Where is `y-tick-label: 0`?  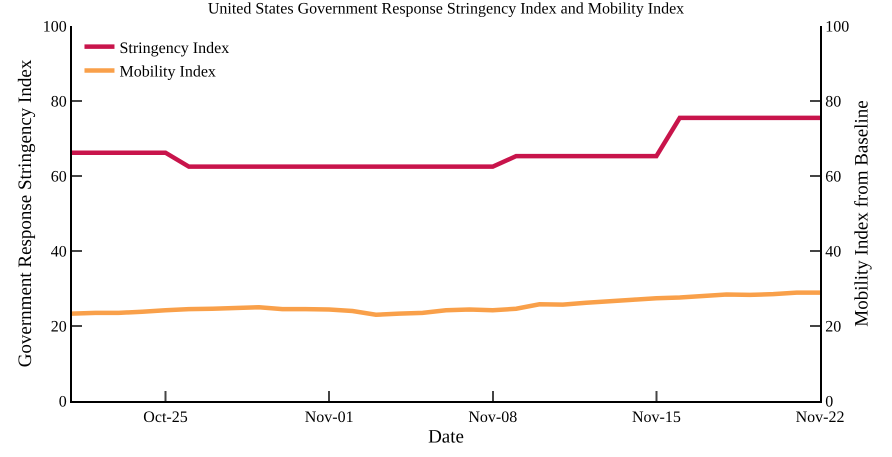 y-tick-label: 0 is located at coordinates (62, 402).